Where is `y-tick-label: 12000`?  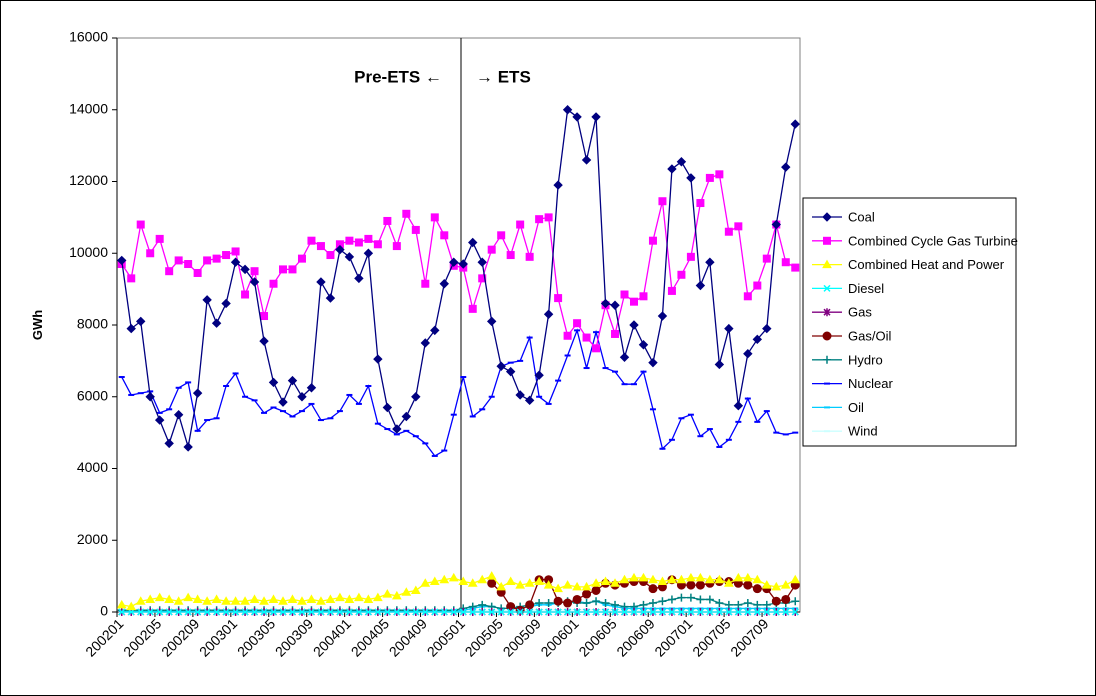 y-tick-label: 12000 is located at coordinates (88, 180).